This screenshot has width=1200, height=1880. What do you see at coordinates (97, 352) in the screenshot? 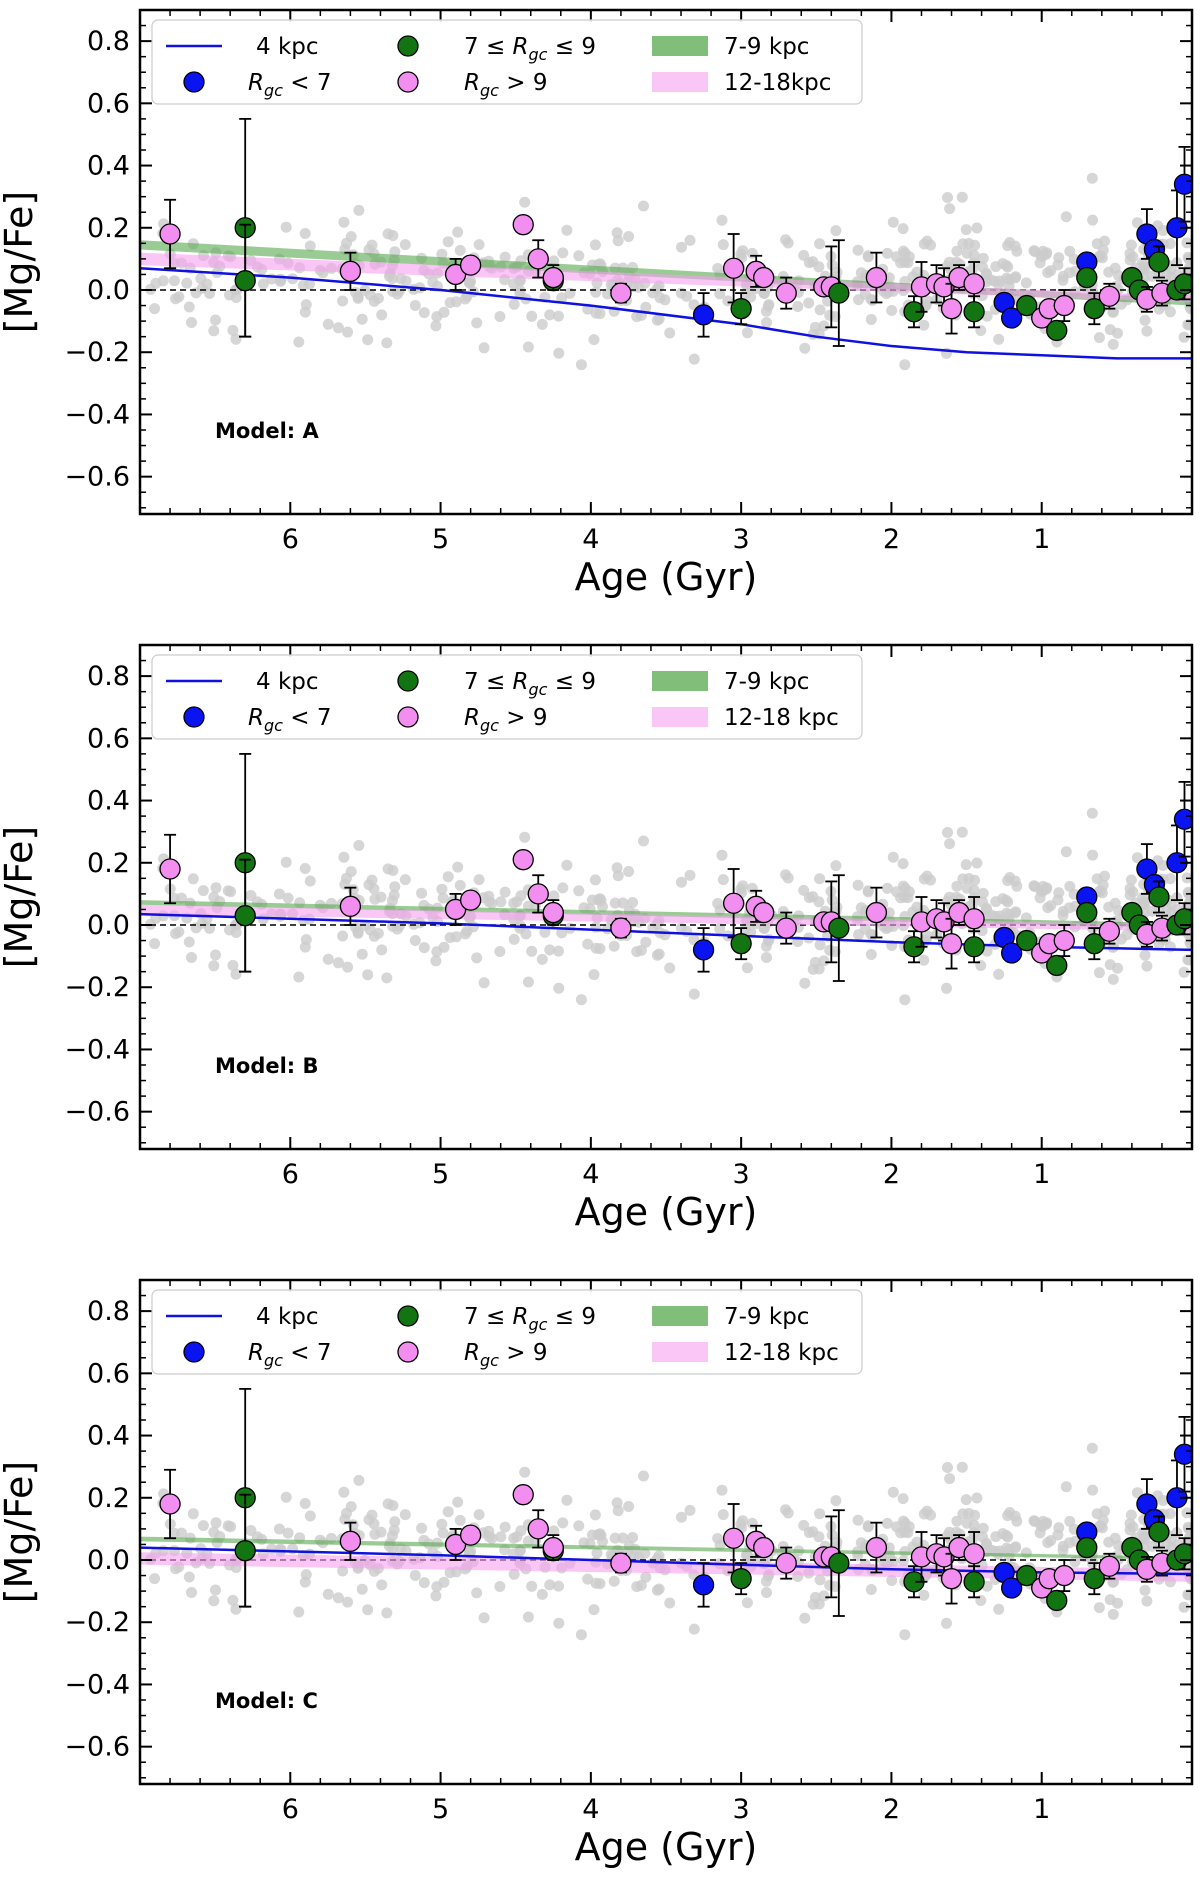
I see `y-tick-label: −0.2` at bounding box center [97, 352].